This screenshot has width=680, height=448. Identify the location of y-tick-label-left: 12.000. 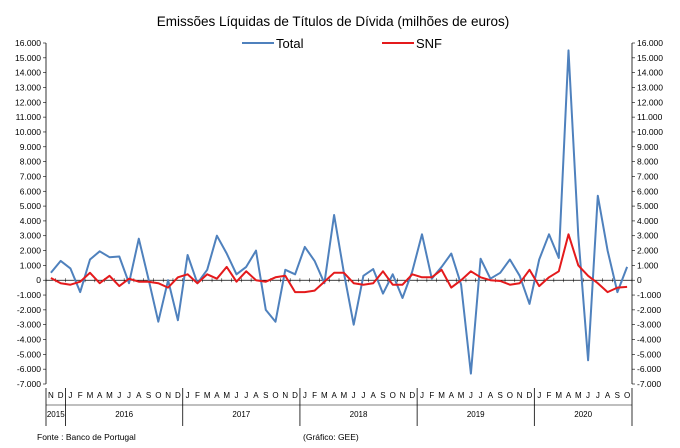
(28, 102).